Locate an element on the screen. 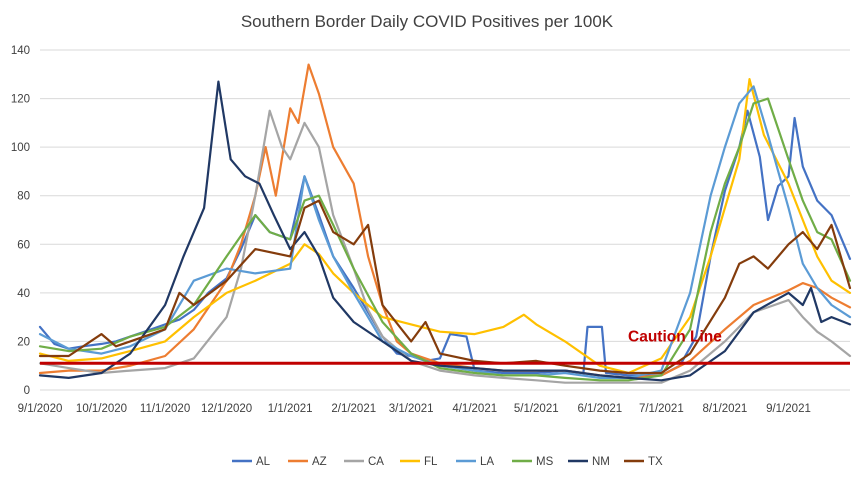 This screenshot has height=484, width=854. x-tick-label: 9/1/2020 is located at coordinates (40, 409).